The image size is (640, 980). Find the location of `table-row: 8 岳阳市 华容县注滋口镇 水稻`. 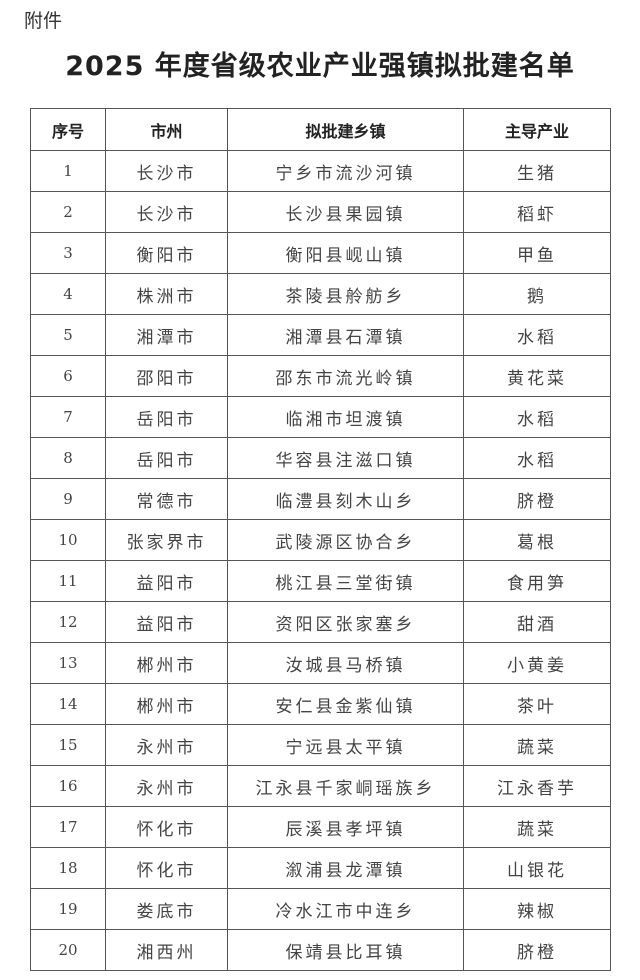

table-row: 8 岳阳市 华容县注滋口镇 水稻 is located at coordinates (320, 458).